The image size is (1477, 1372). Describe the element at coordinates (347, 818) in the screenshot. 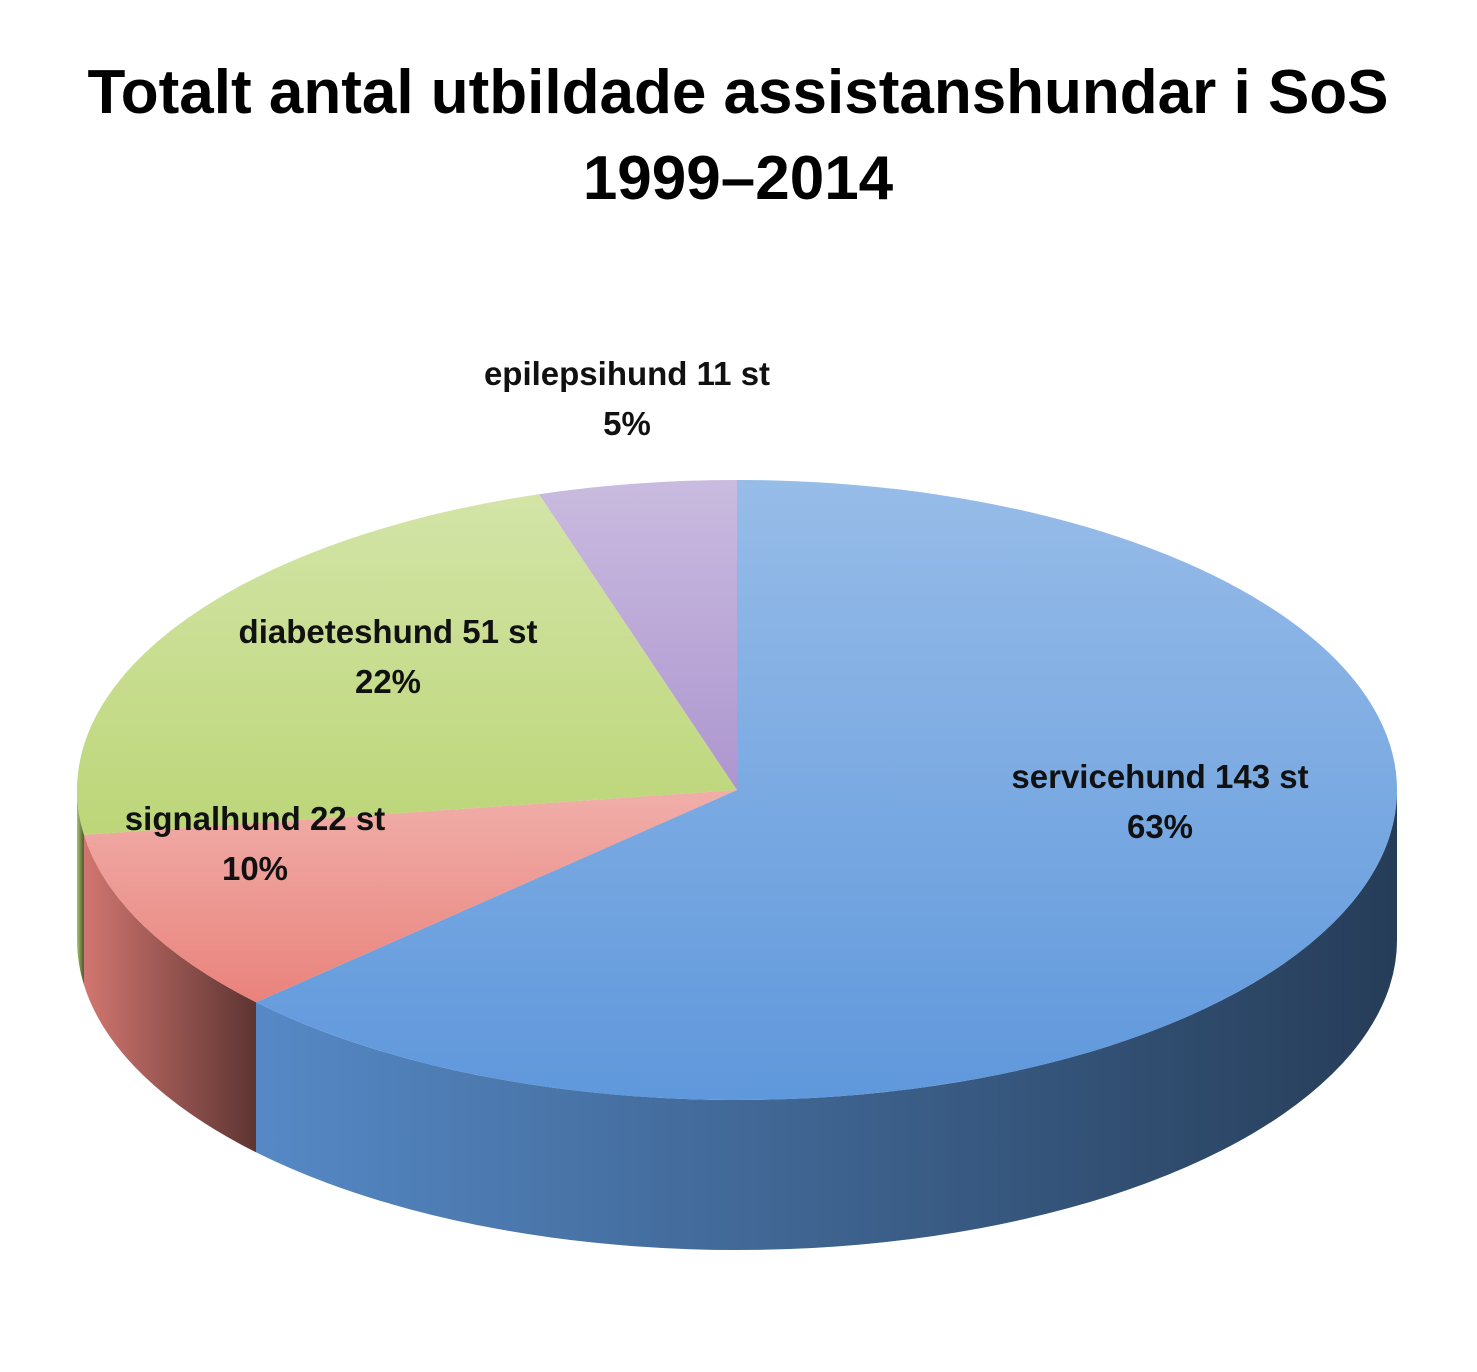

I see `label-value: 22 st` at that location.